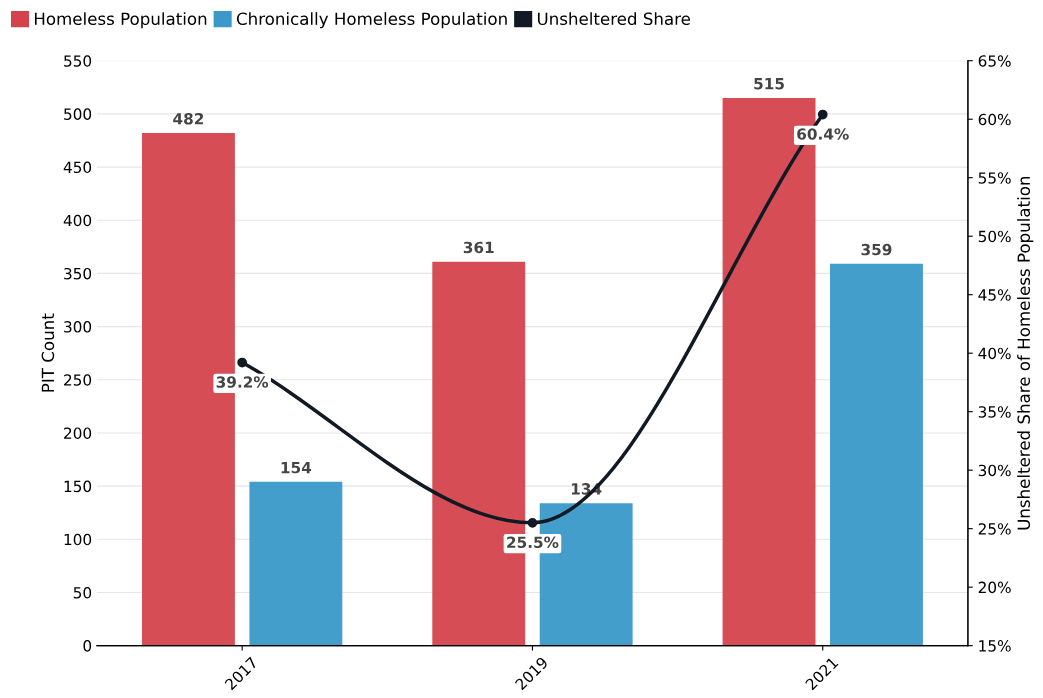 Image resolution: width=1043 pixels, height=698 pixels. I want to click on y-tick-label: 50, so click(82, 592).